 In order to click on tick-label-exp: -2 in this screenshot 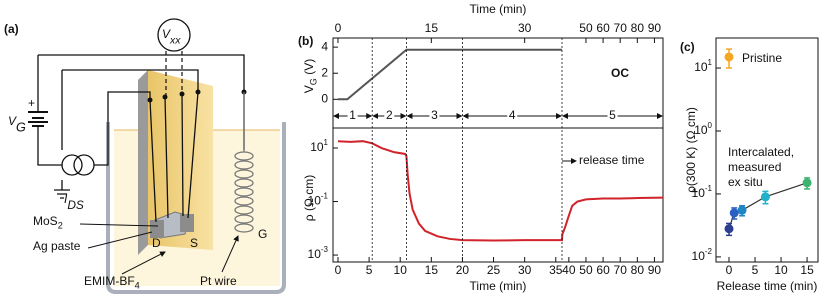, I will do `click(709, 251)`.